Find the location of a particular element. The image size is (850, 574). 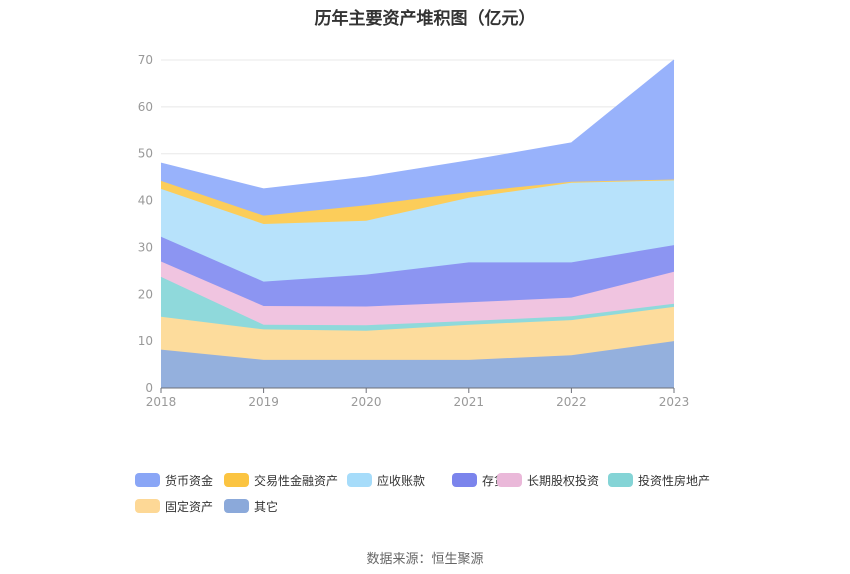

legend-item: 固定资产 is located at coordinates (174, 506).